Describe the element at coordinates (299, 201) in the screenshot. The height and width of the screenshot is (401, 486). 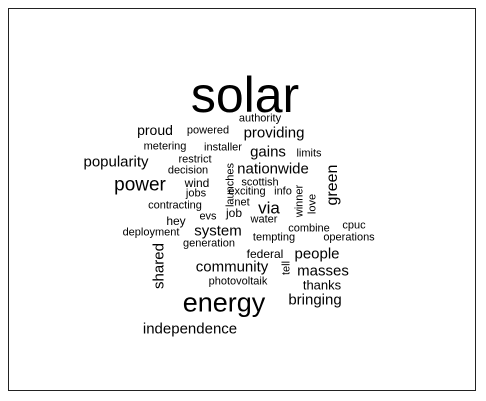
I see `word-winner: winner` at that location.